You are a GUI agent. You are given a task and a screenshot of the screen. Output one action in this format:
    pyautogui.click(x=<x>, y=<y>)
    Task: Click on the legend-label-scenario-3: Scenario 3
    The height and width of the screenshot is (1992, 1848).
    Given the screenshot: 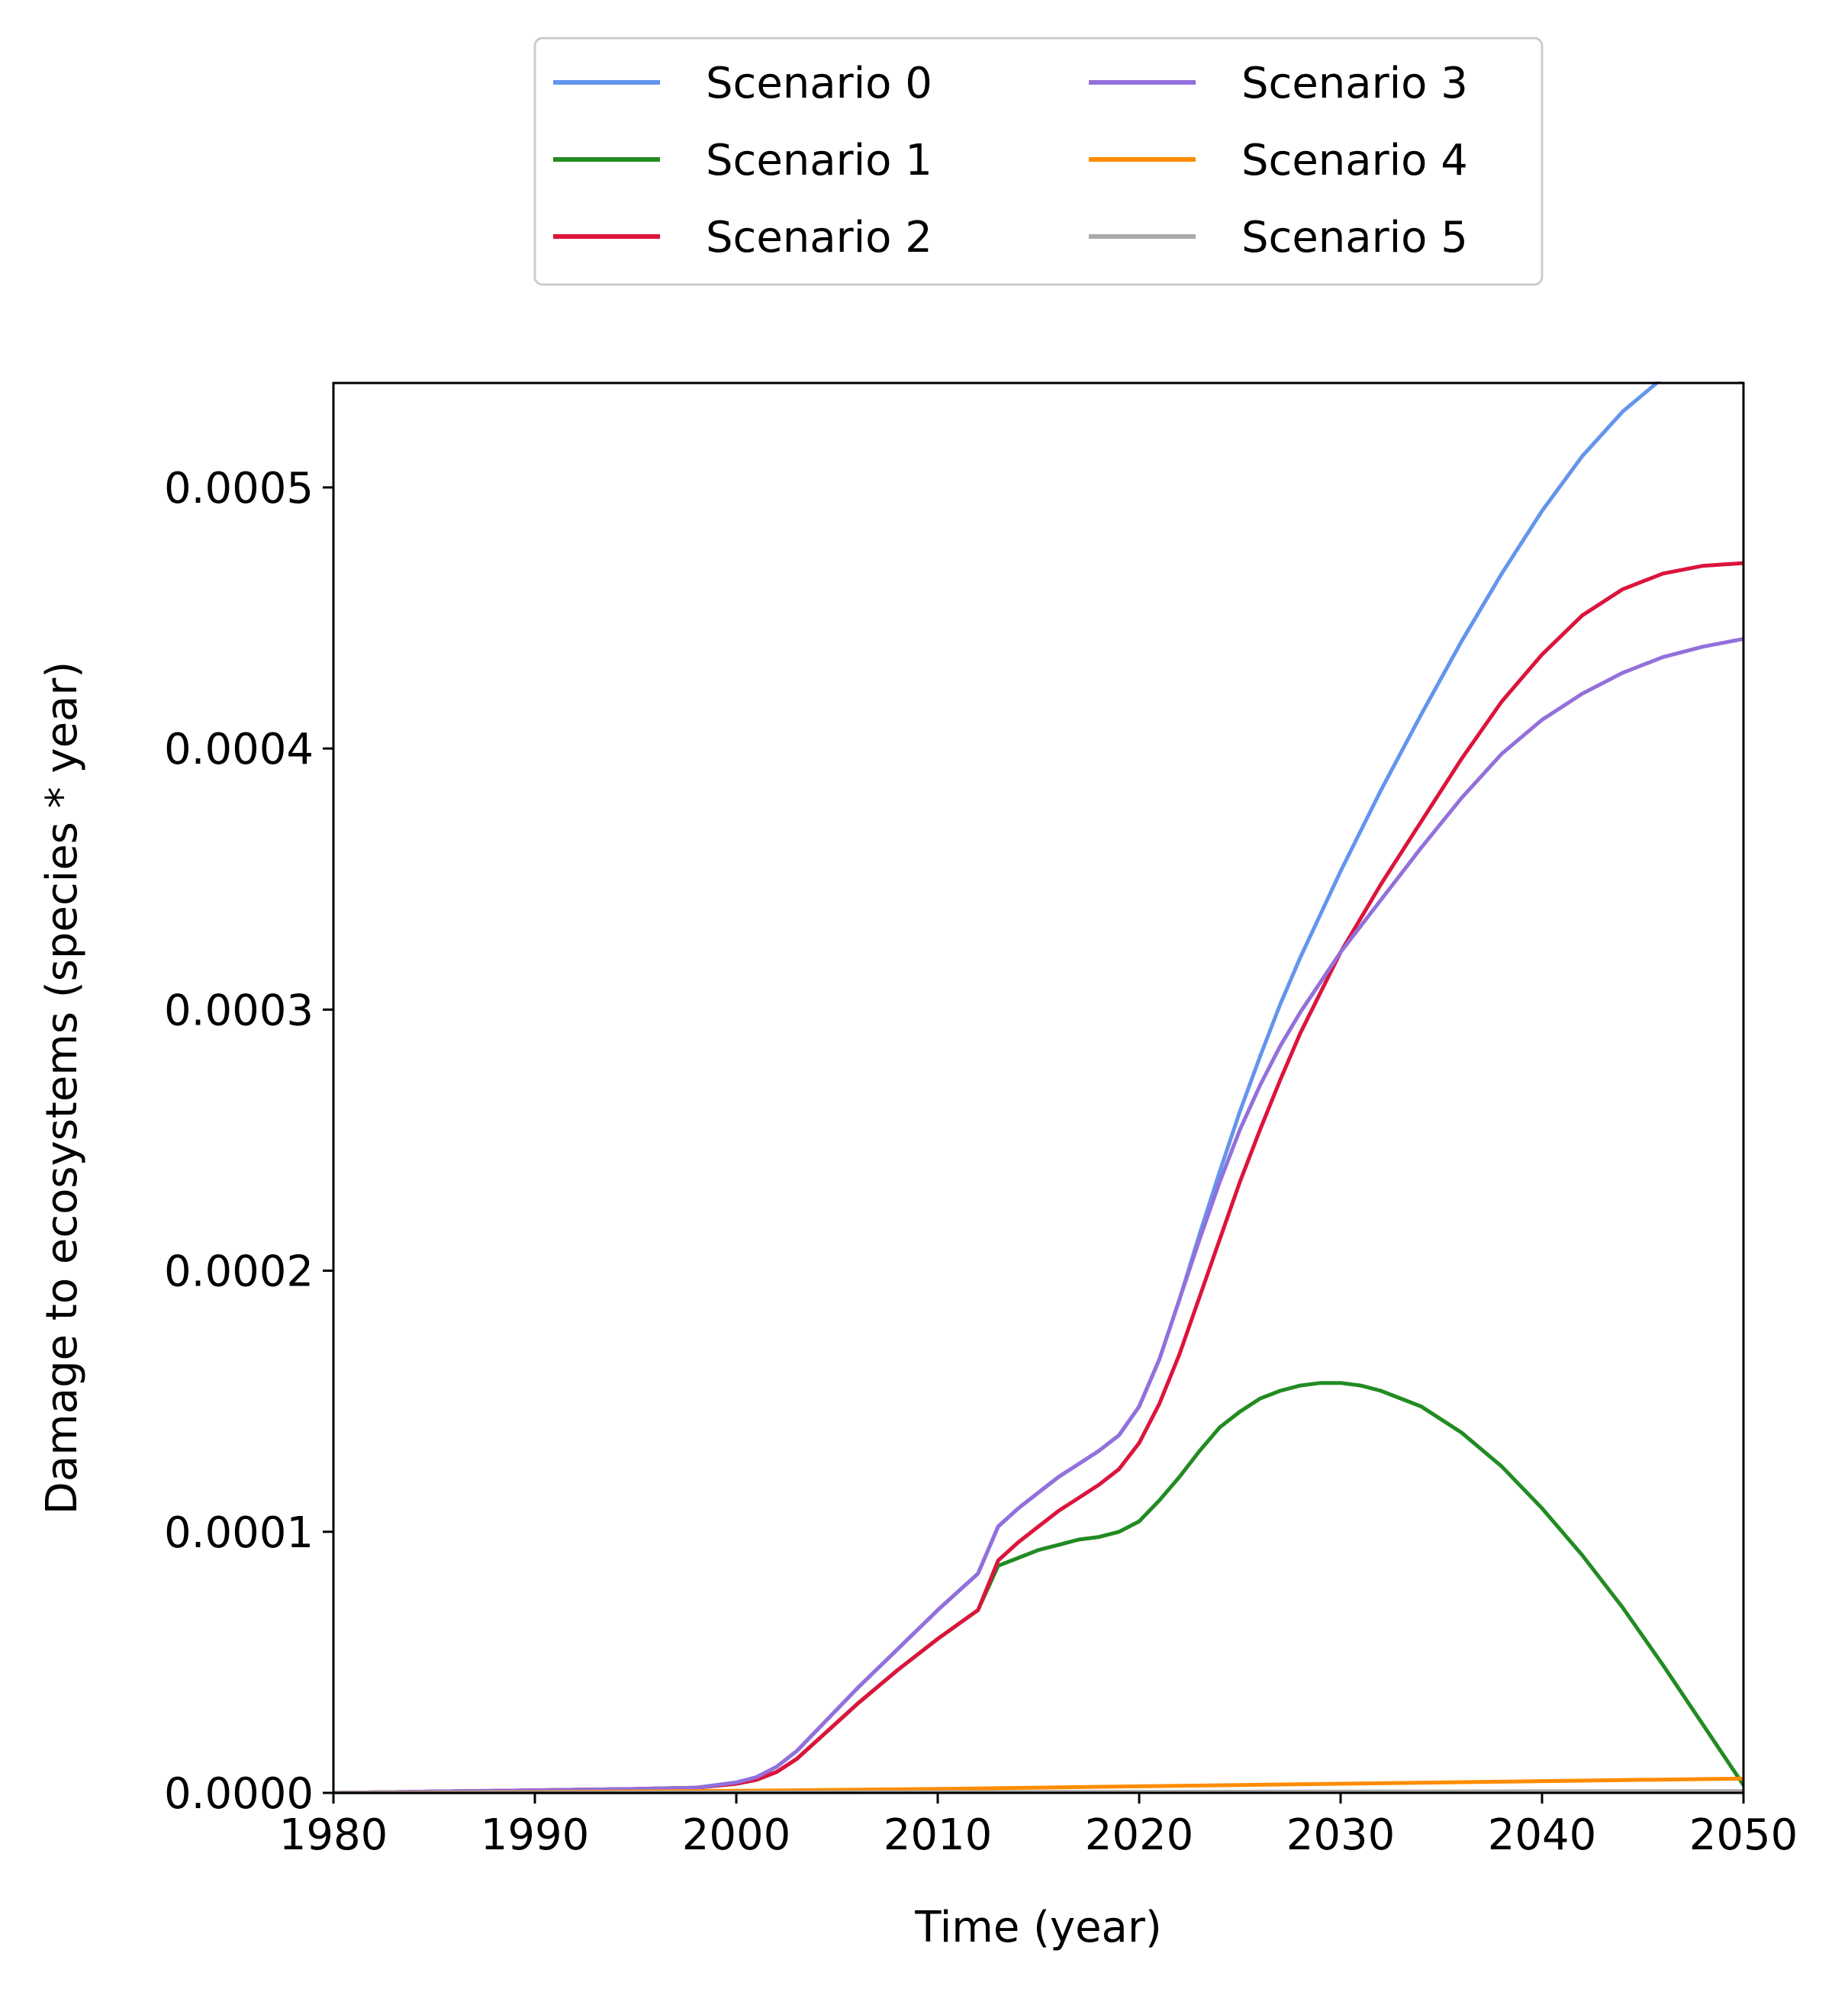 What is the action you would take?
    pyautogui.click(x=1354, y=83)
    